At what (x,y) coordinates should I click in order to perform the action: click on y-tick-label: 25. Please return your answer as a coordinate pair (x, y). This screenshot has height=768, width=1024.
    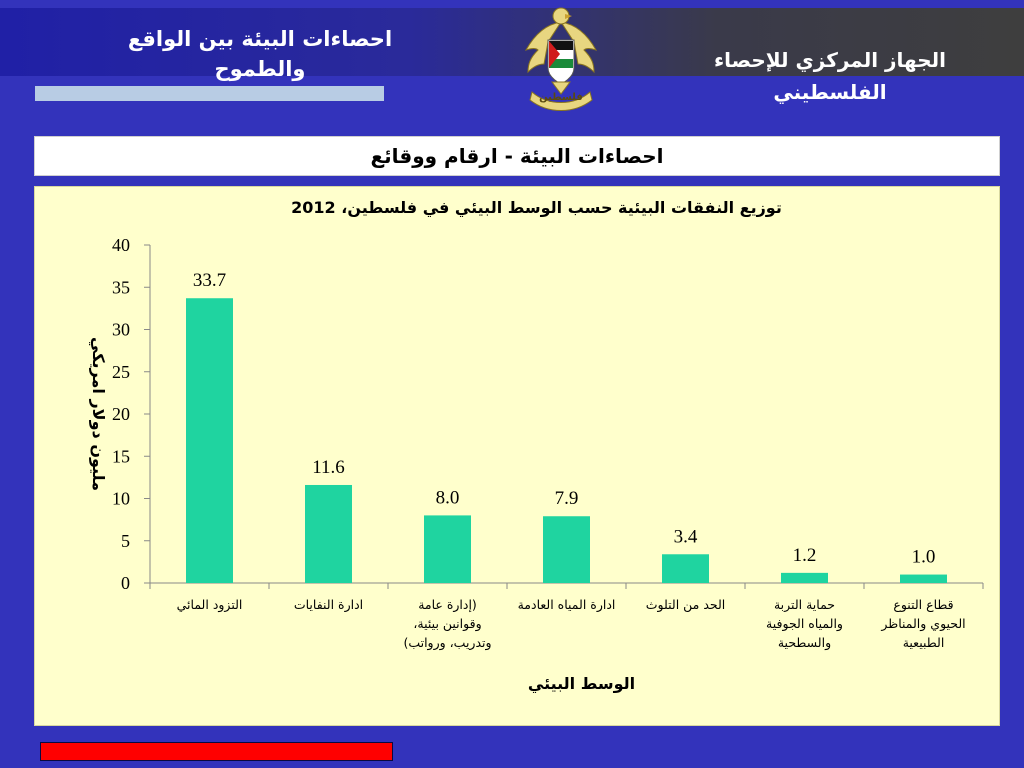
    Looking at the image, I should click on (121, 372).